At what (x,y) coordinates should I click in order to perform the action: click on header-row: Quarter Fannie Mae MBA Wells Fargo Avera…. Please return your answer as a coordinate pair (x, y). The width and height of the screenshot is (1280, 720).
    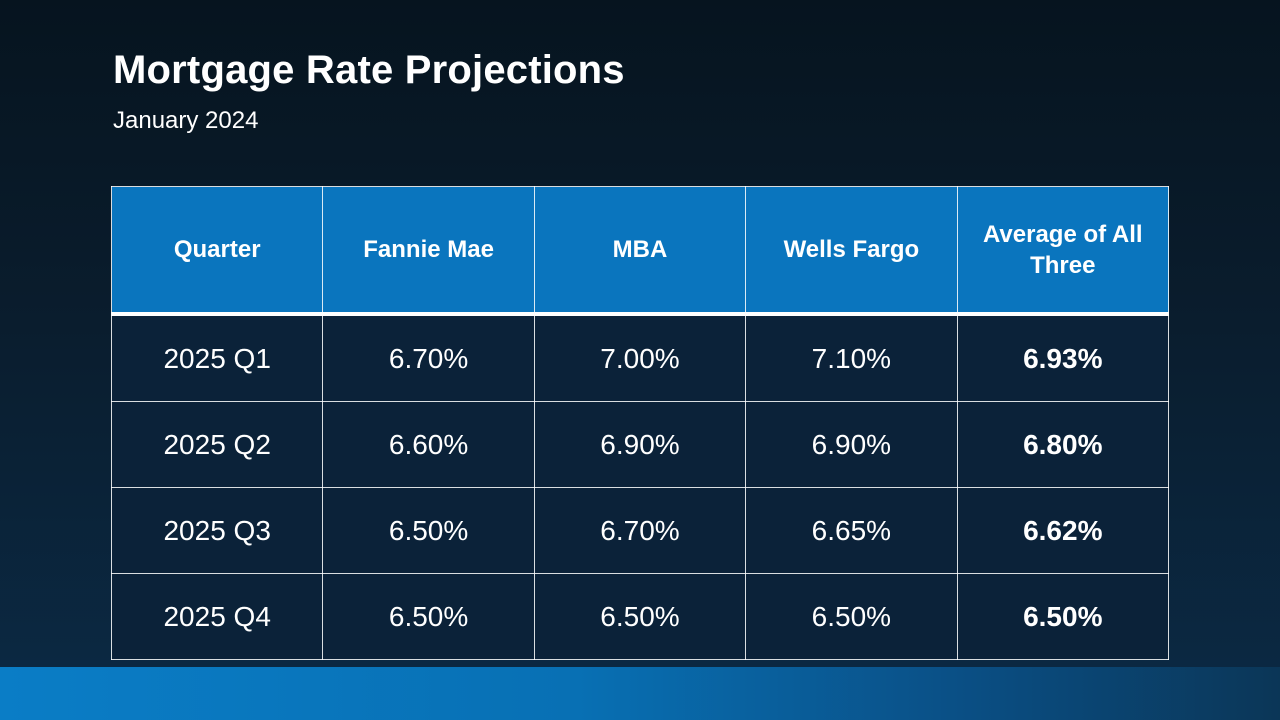
    Looking at the image, I should click on (640, 250).